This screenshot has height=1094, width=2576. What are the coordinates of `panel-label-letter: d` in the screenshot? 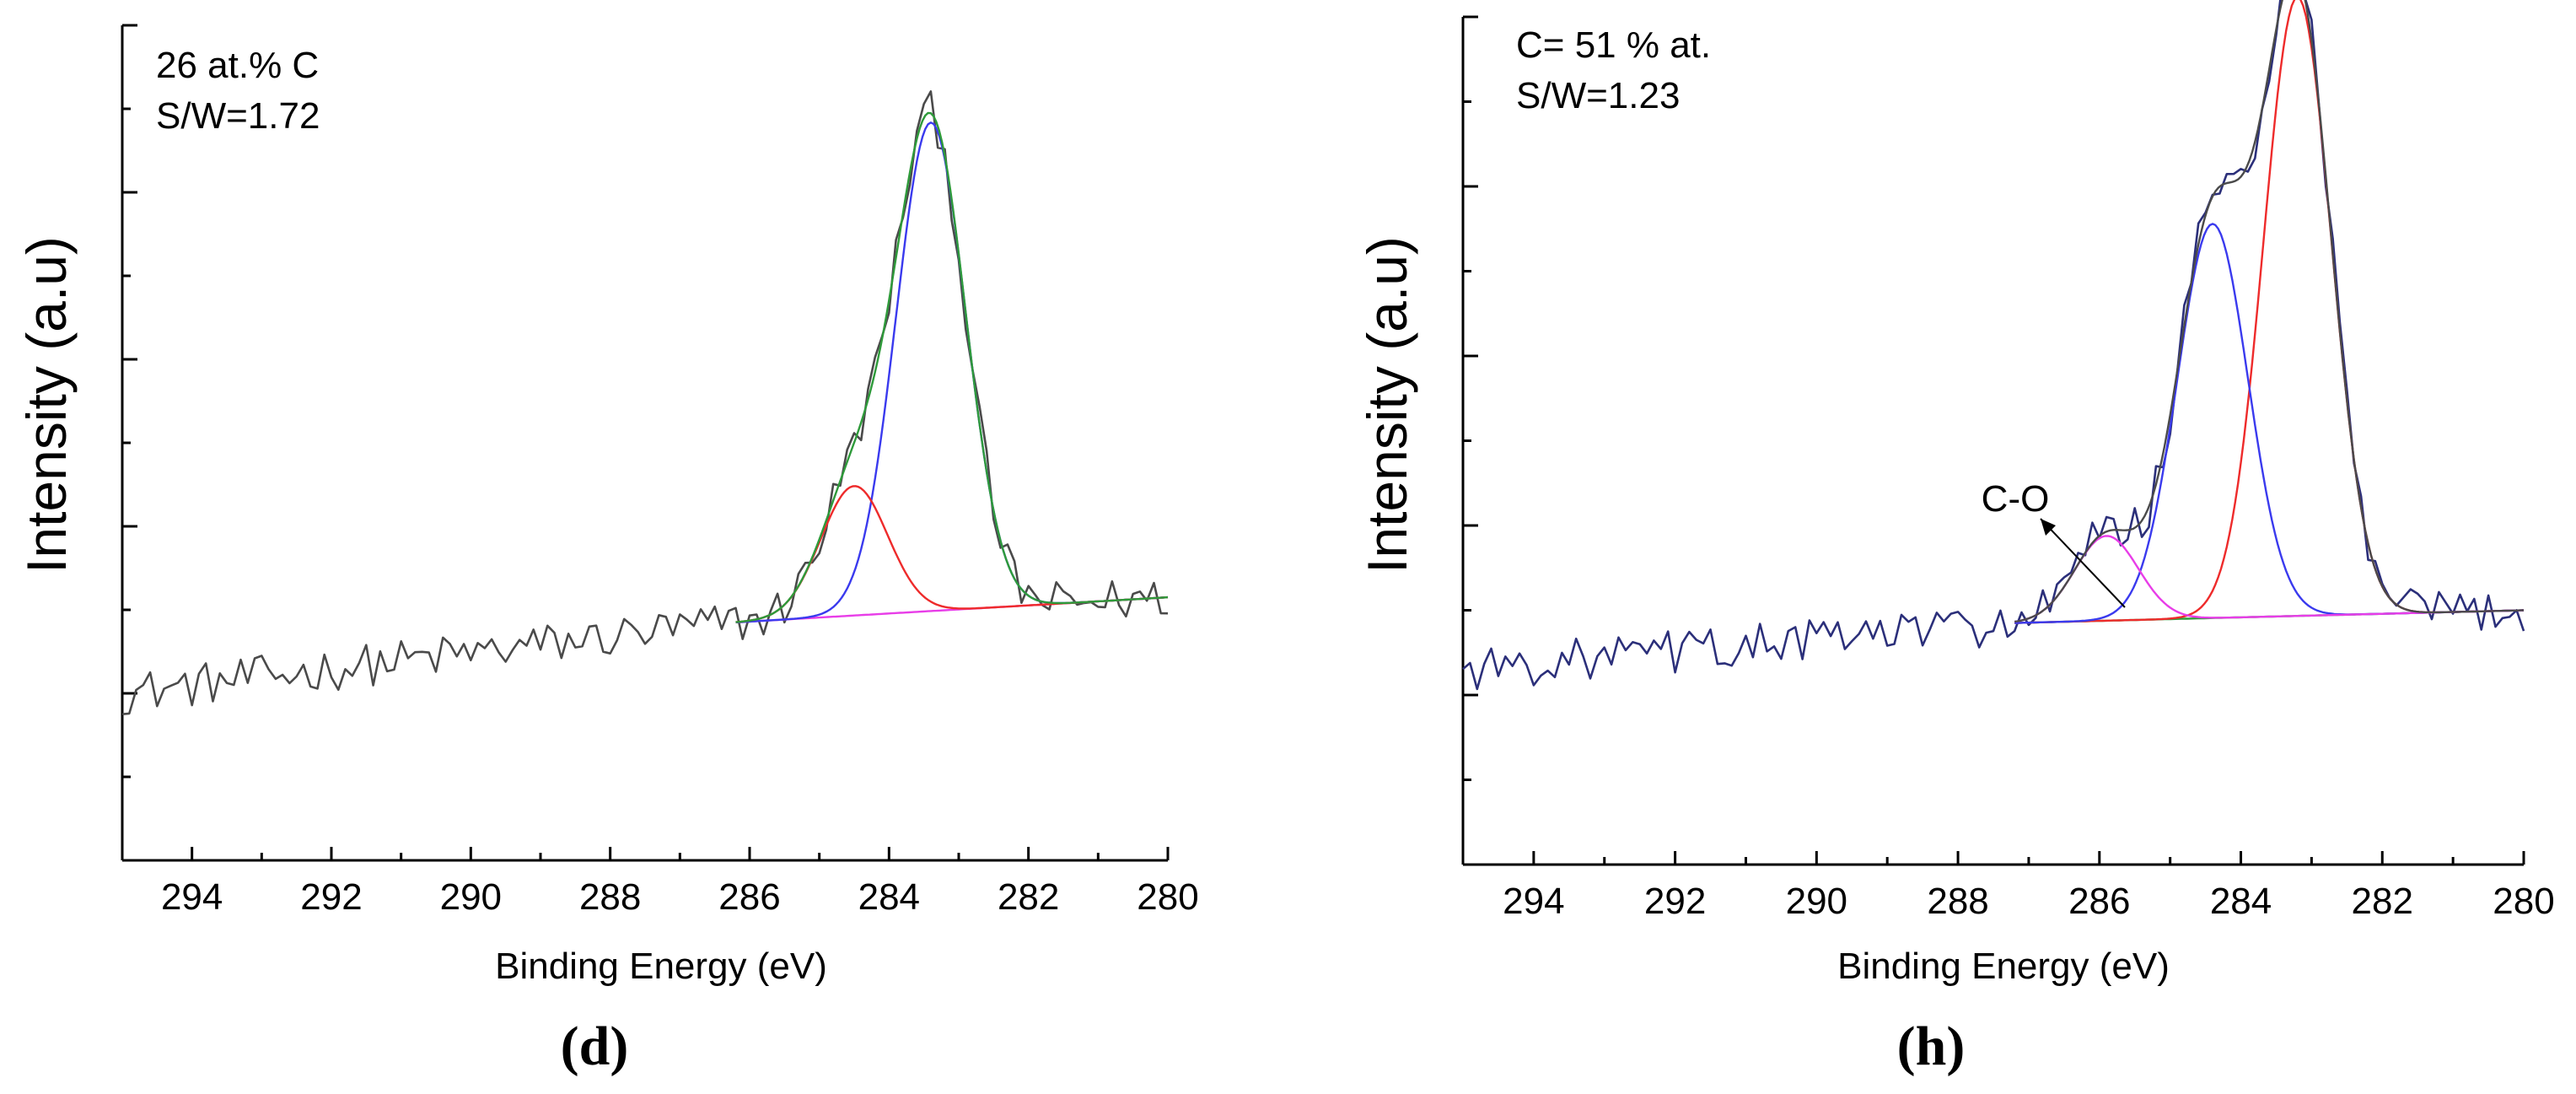 It's located at (594, 1046).